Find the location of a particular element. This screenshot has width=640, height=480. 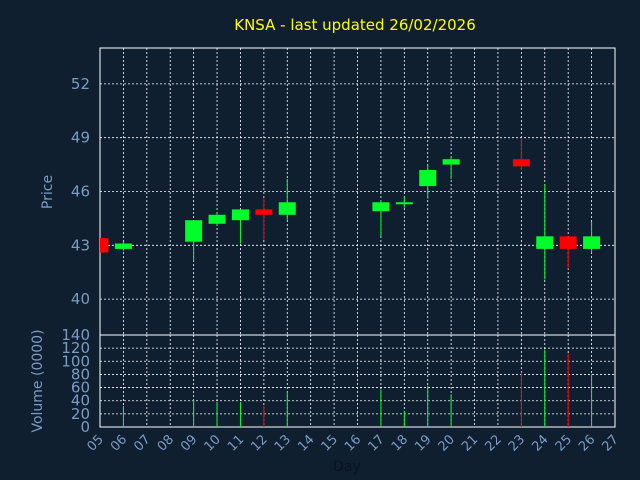

volume-tick-label: 140 is located at coordinates (75, 335).